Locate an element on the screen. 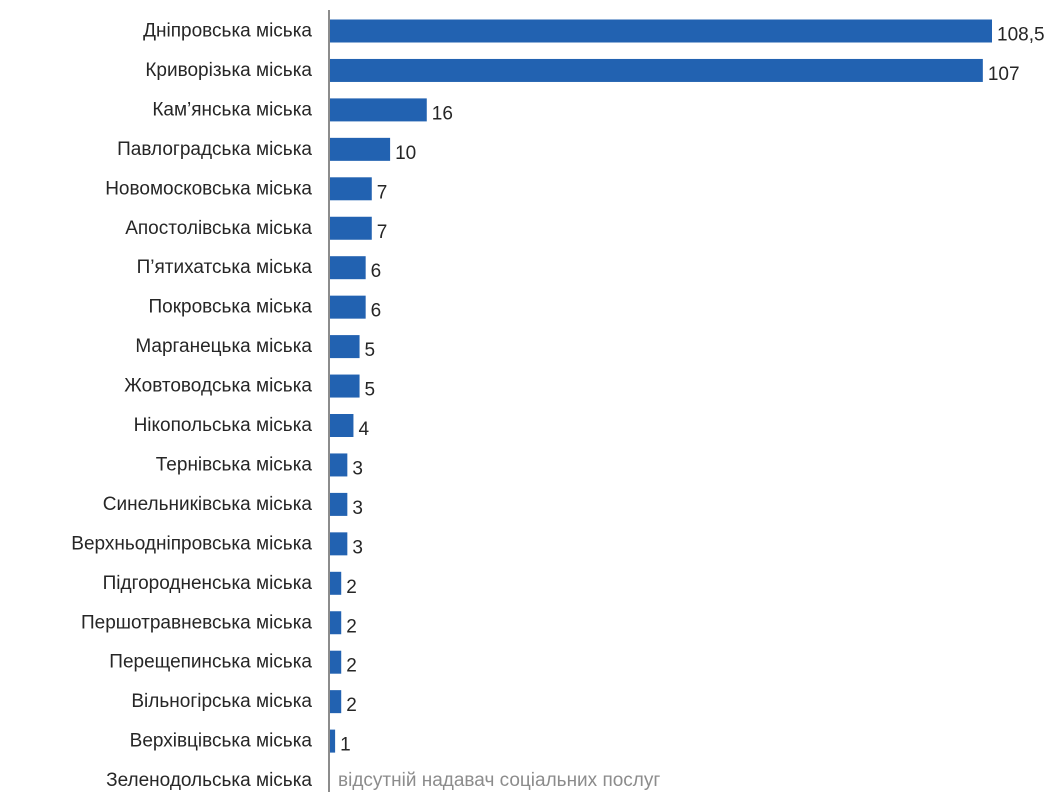 This screenshot has width=1057, height=792. category-label: Синельниківська міська is located at coordinates (208, 504).